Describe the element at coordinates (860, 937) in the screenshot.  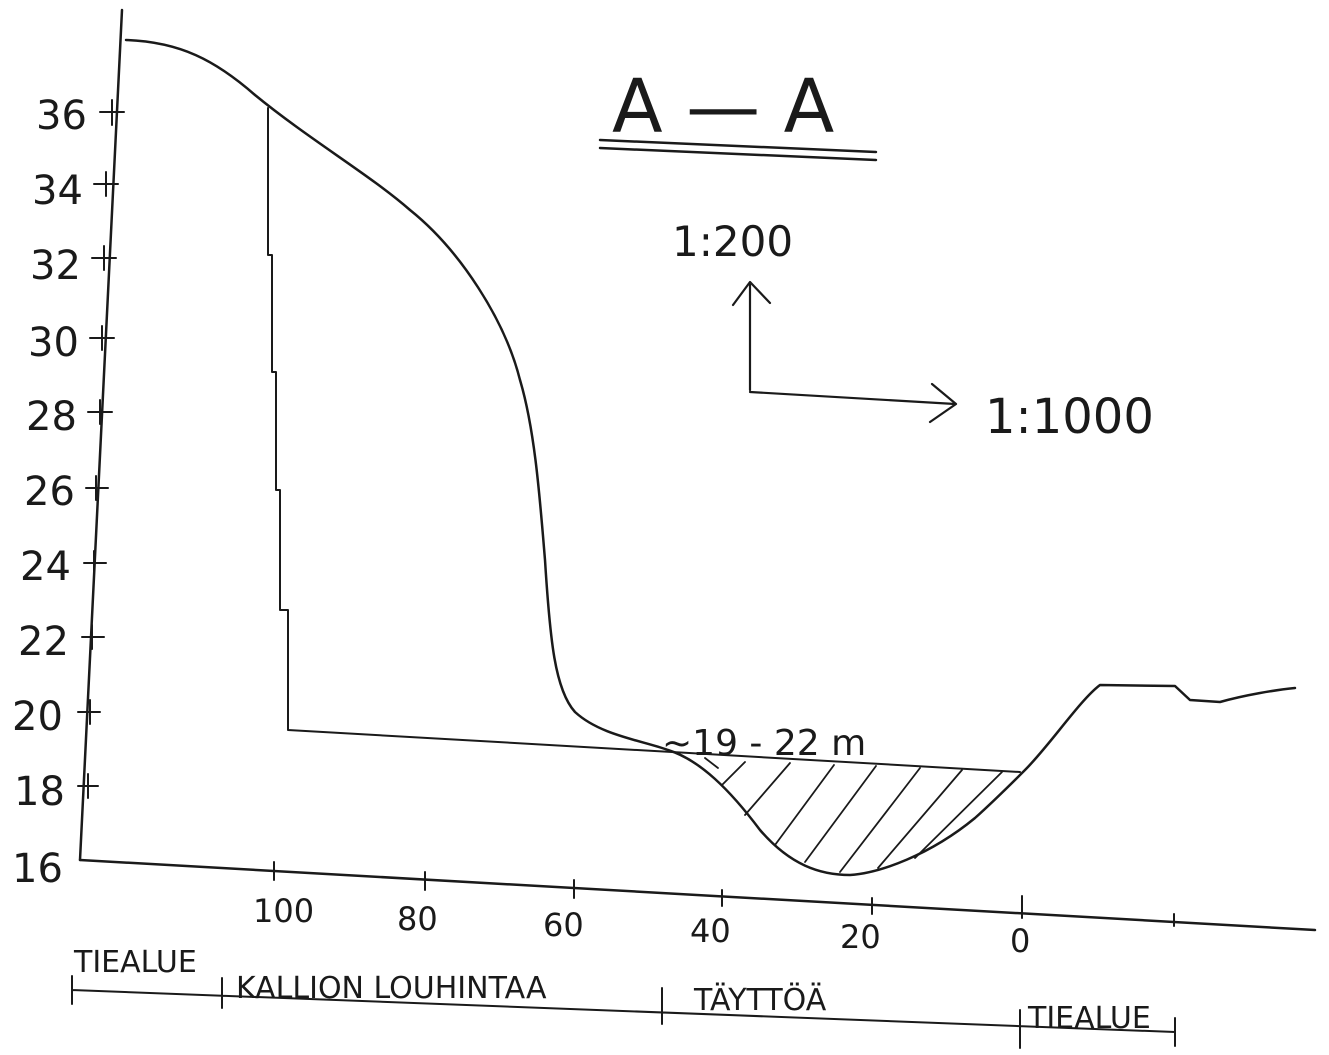
I see `x-tick-label: 20` at that location.